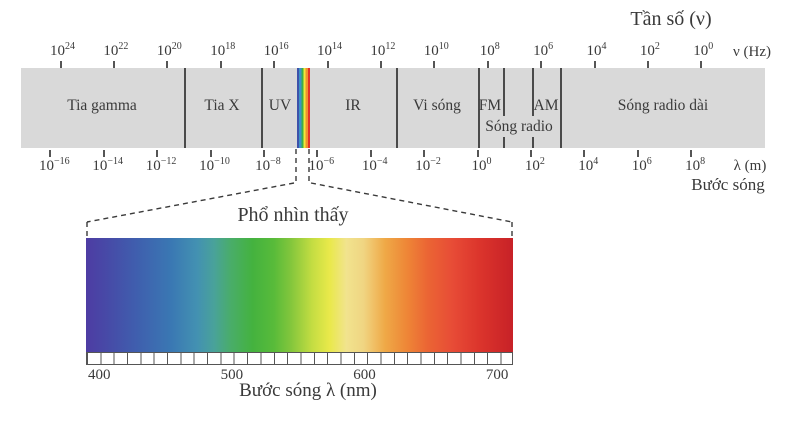  What do you see at coordinates (293, 215) in the screenshot?
I see `visible-spectrum-title: Phổ nhìn thấy` at bounding box center [293, 215].